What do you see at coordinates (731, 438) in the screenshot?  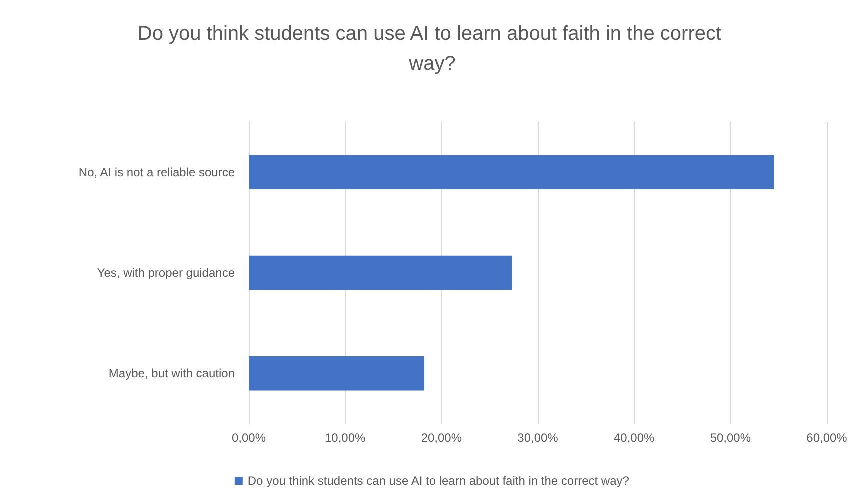 I see `x-tick-label: 50,00%` at bounding box center [731, 438].